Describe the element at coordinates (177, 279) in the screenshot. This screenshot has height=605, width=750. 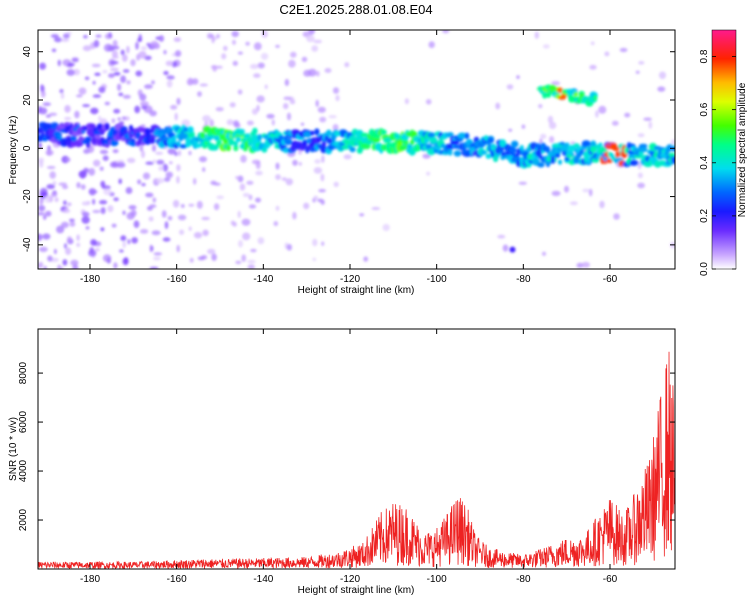
I see `spectrogram-x-tick-label: -160` at that location.